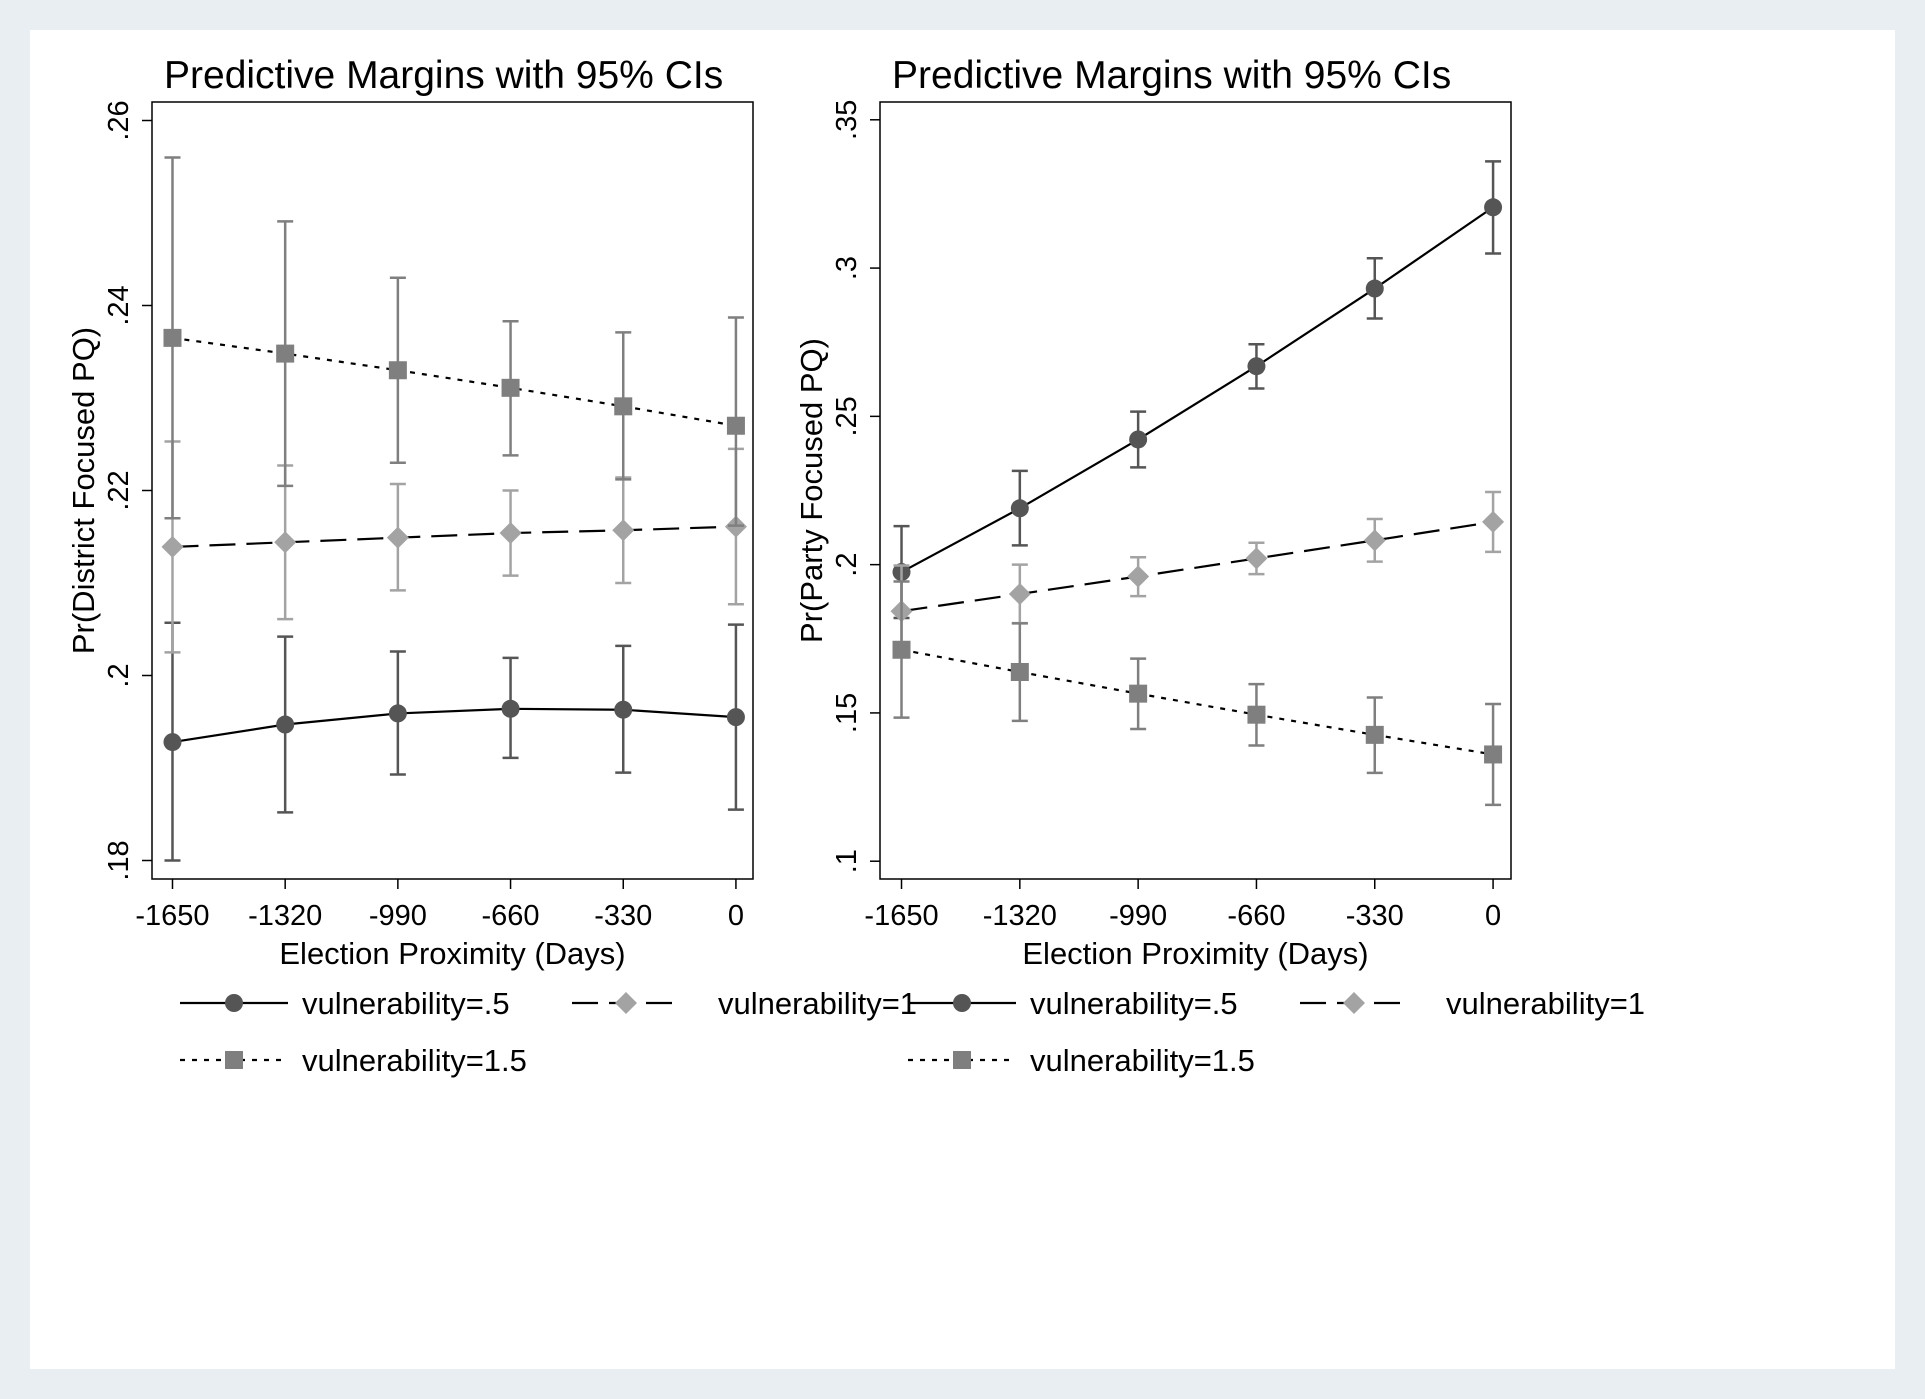 Image resolution: width=1925 pixels, height=1399 pixels. I want to click on series-line-v15, so click(1197, 702).